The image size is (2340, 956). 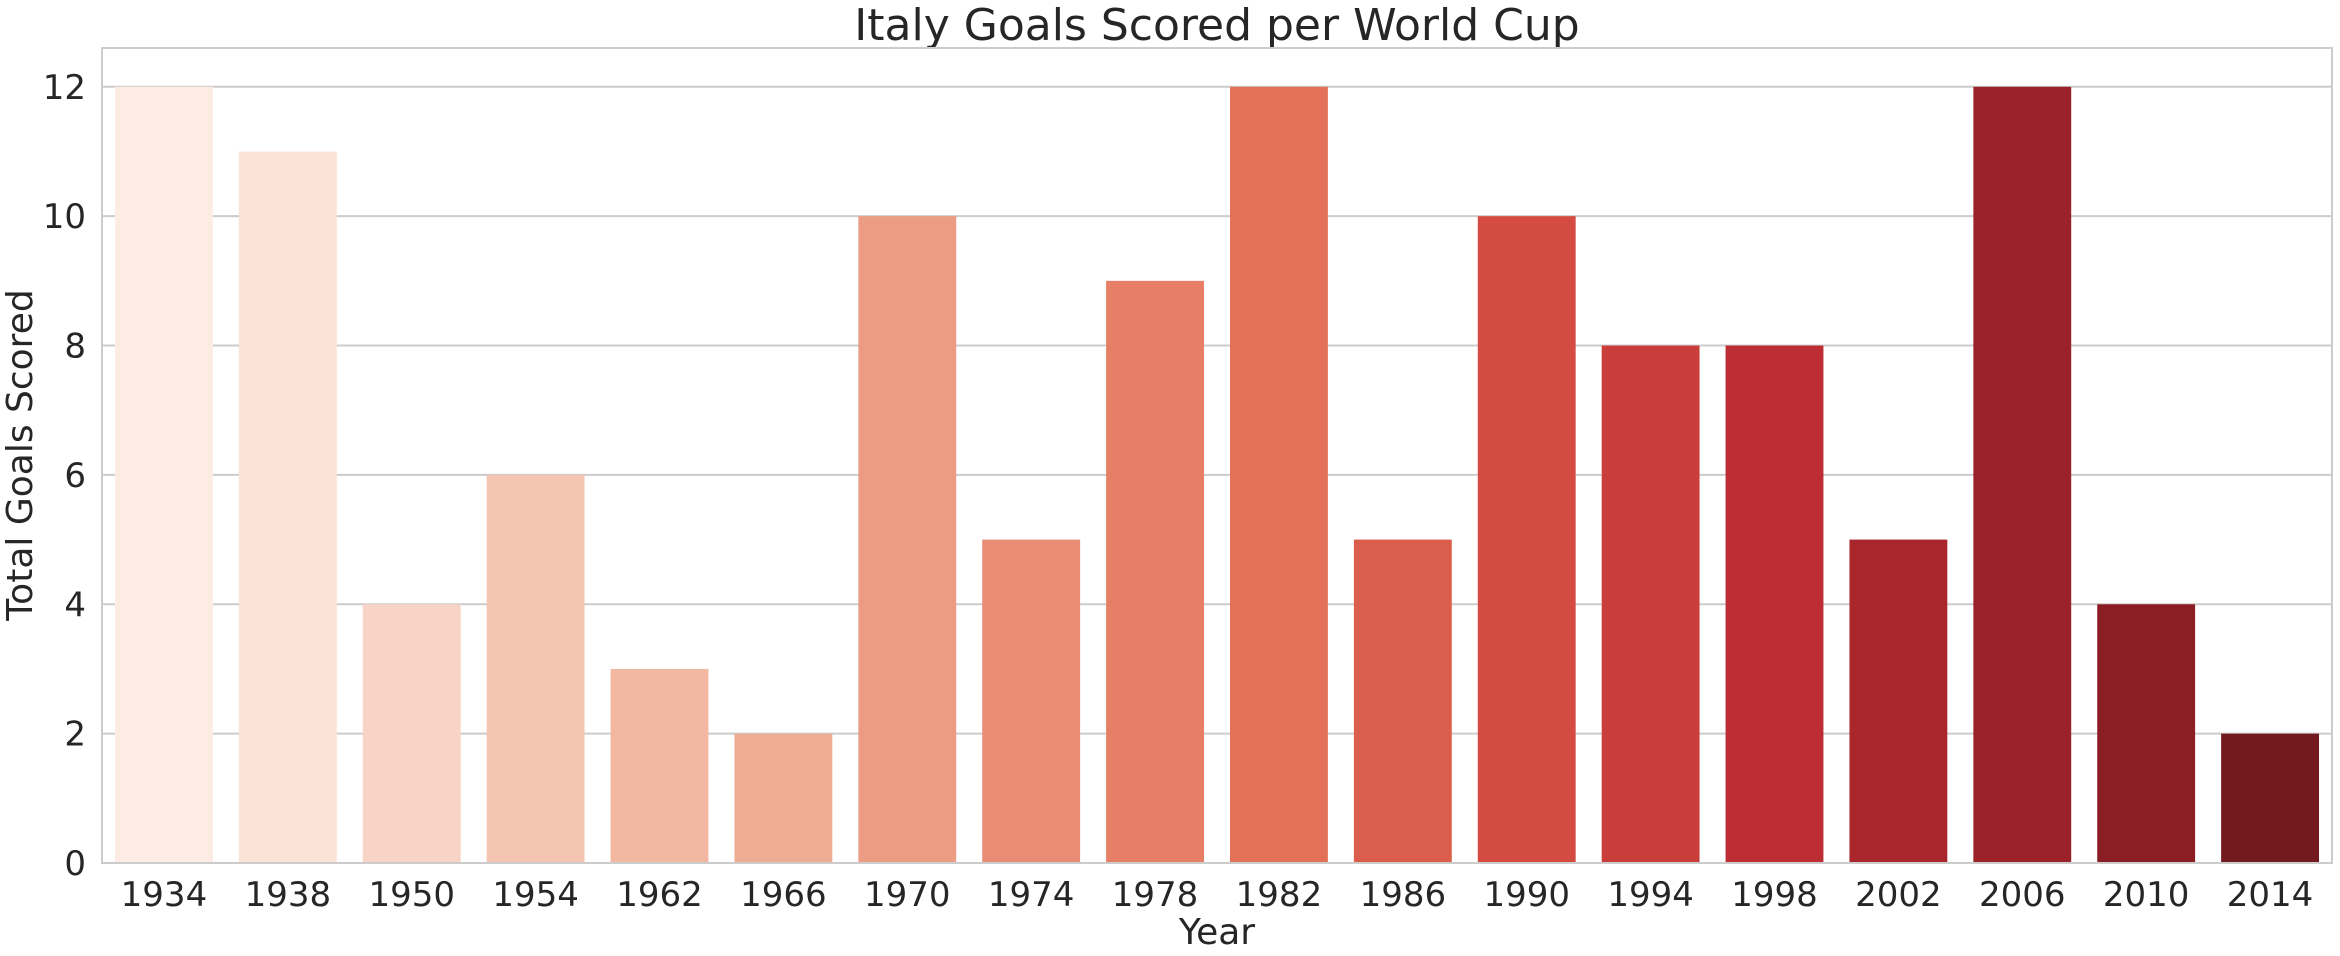 I want to click on bar-1954, so click(x=535, y=668).